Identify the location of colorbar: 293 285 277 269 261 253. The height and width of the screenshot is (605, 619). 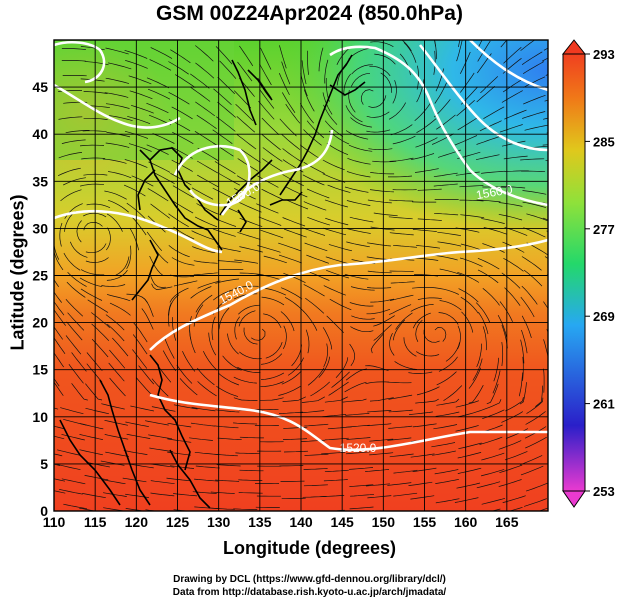
(588, 273).